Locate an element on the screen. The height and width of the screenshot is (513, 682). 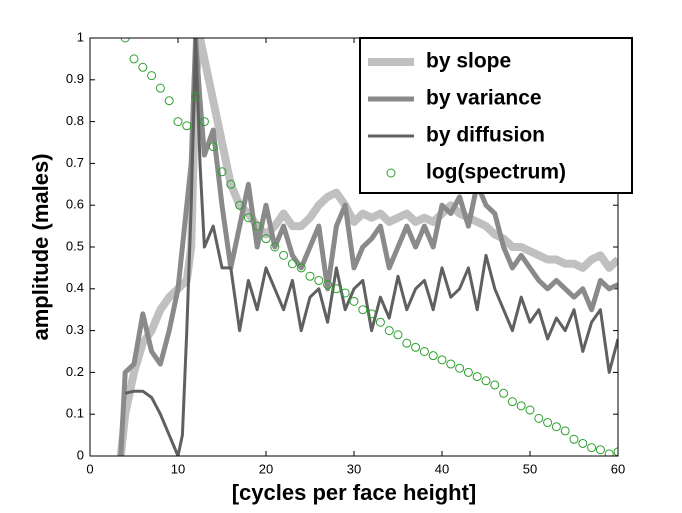
legend-text: log(spectrum) is located at coordinates (496, 172).